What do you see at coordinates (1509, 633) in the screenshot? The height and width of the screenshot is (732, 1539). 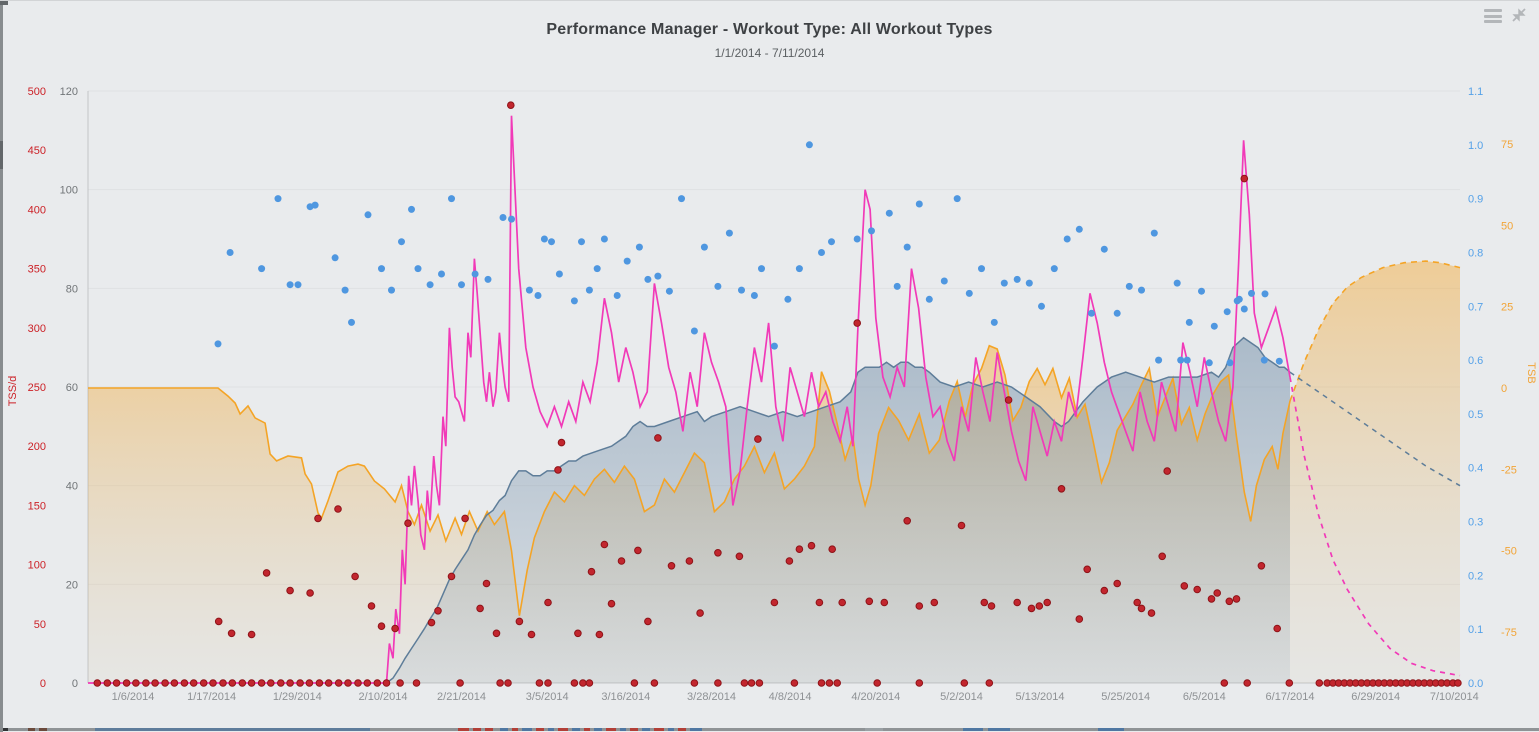 I see `svg-text: -75` at bounding box center [1509, 633].